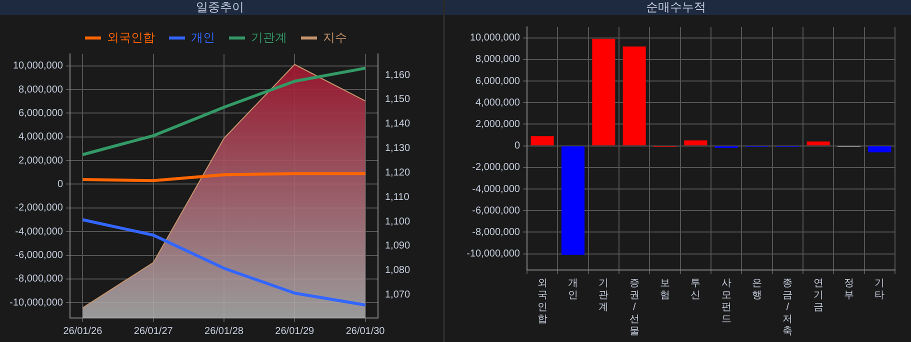  Describe the element at coordinates (397, 270) in the screenshot. I see `y2-tick-label: 1,080` at that location.